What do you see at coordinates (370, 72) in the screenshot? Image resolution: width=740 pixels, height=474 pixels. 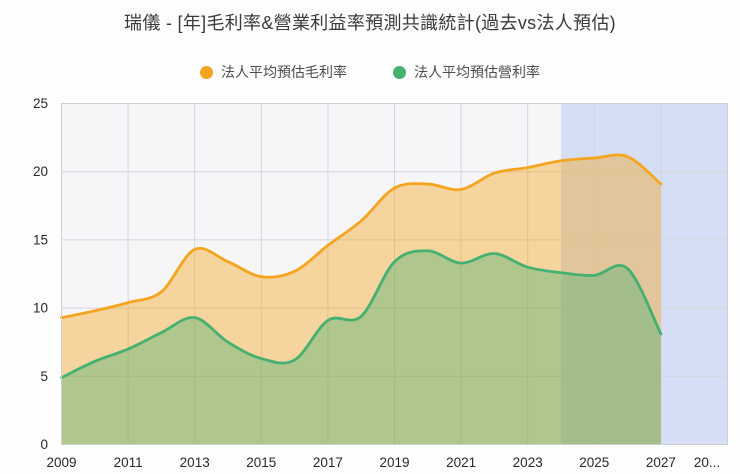 I see `legend: 法人平均預估毛利率 法人平均預估營利率` at bounding box center [370, 72].